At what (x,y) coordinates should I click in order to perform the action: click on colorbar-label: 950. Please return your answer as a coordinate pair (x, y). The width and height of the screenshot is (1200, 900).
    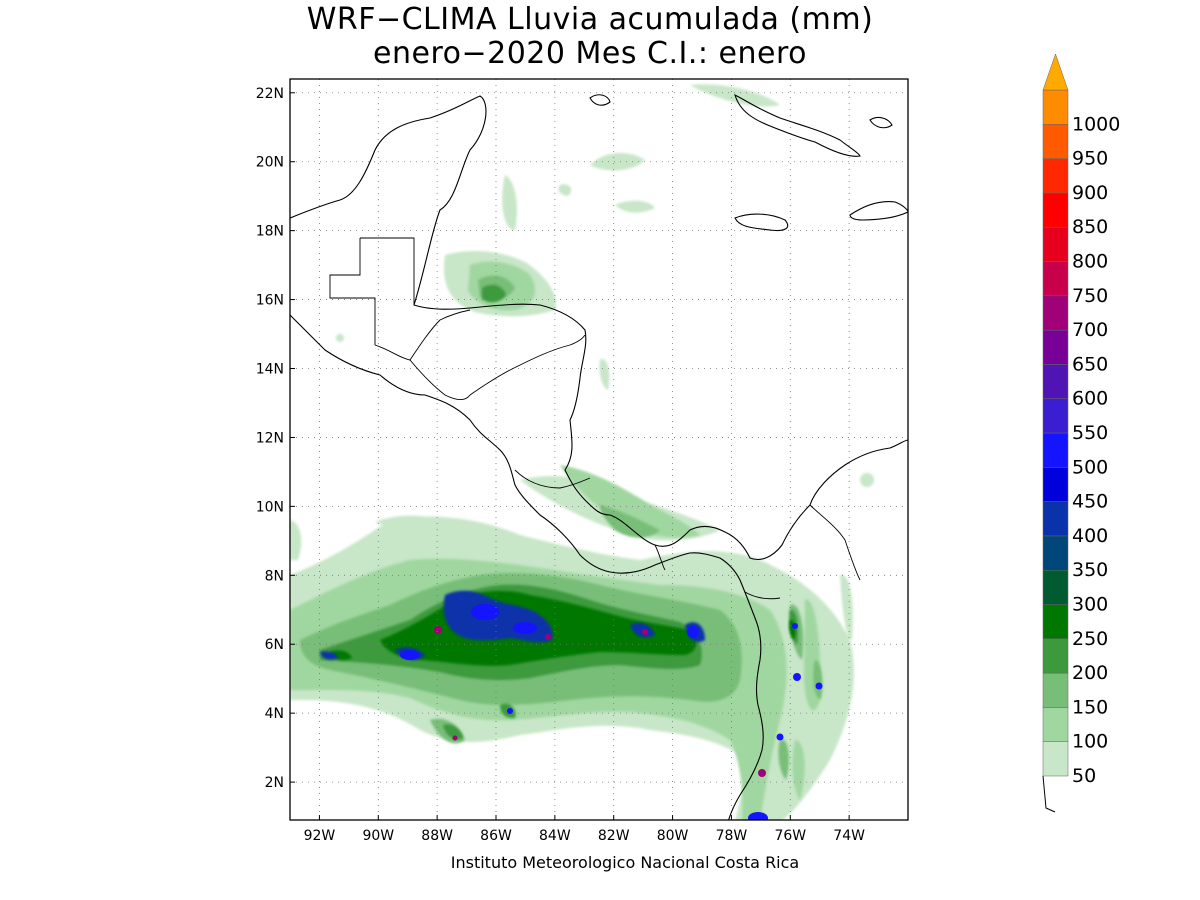
    Looking at the image, I should click on (1090, 159).